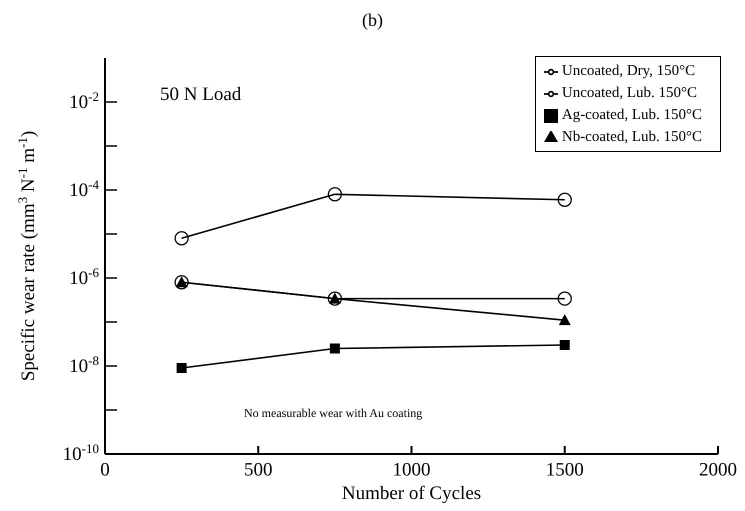 The height and width of the screenshot is (511, 745). Describe the element at coordinates (84, 188) in the screenshot. I see `y-tick-label: 10$^{-4}$` at that location.